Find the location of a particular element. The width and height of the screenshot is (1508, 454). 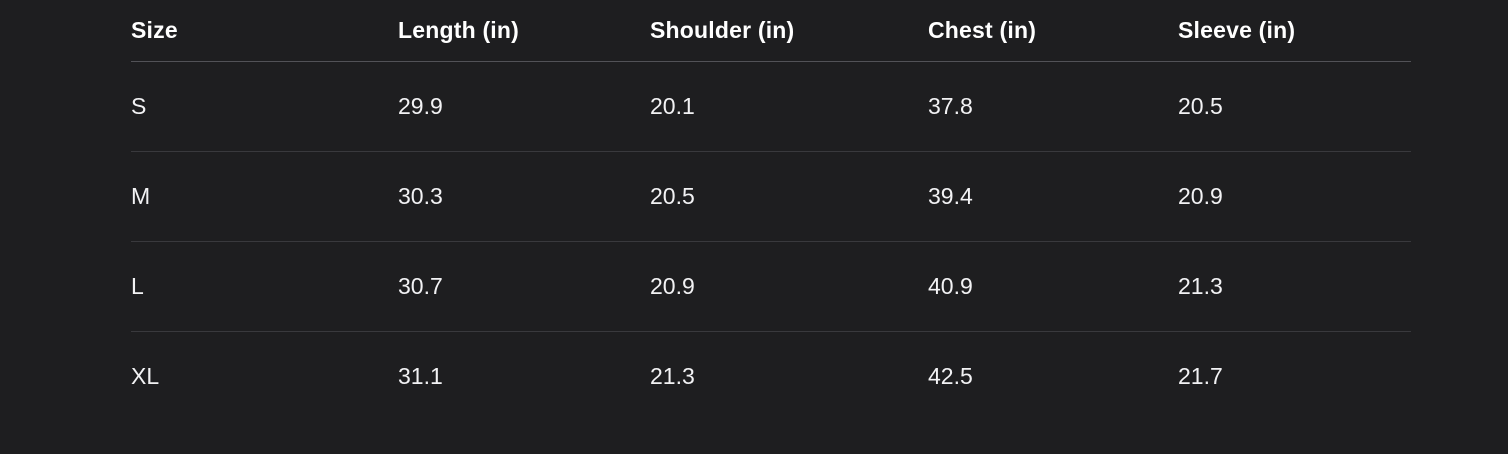

cell-shoulder: 21.3 is located at coordinates (789, 376).